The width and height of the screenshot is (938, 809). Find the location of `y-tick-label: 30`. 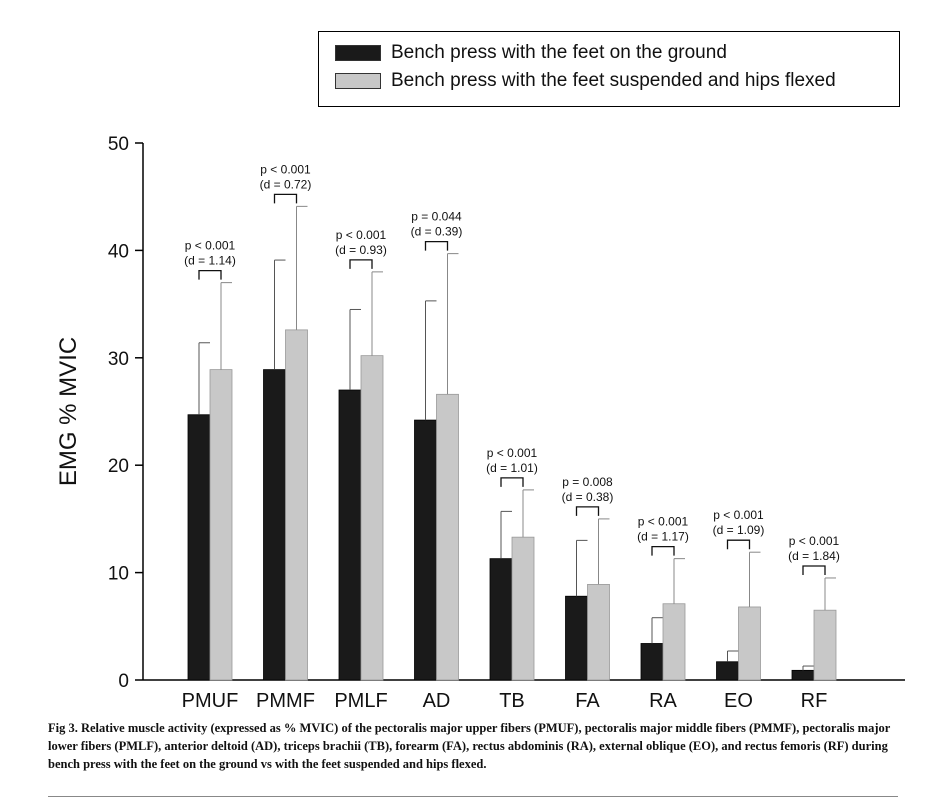

y-tick-label: 30 is located at coordinates (118, 359).